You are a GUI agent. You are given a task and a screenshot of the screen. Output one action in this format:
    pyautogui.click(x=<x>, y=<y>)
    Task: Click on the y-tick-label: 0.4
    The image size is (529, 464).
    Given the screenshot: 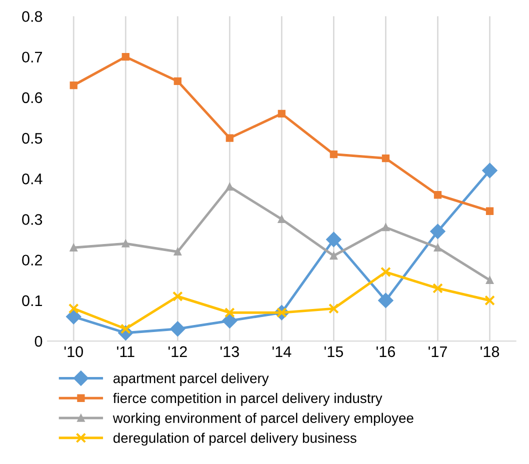 What is the action you would take?
    pyautogui.click(x=32, y=179)
    